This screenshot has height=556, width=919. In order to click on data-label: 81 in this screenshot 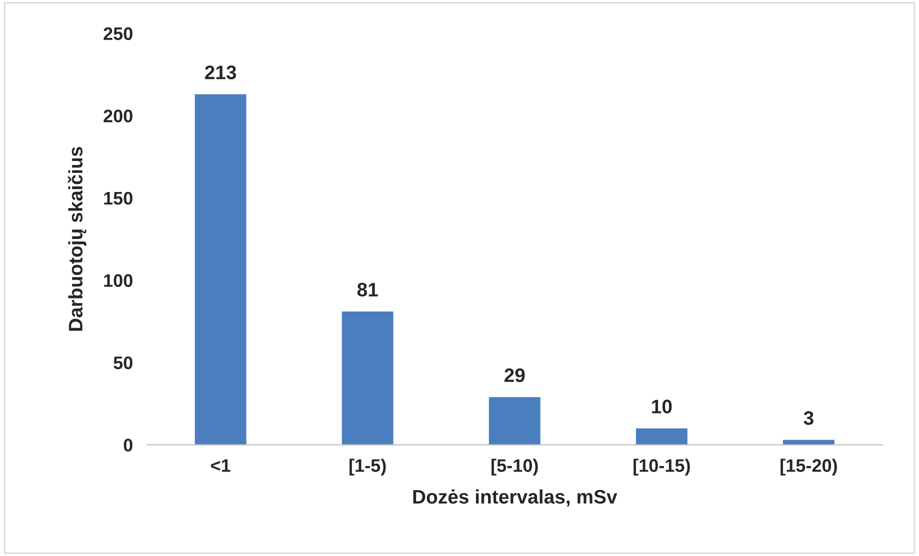, I will do `click(367, 289)`.